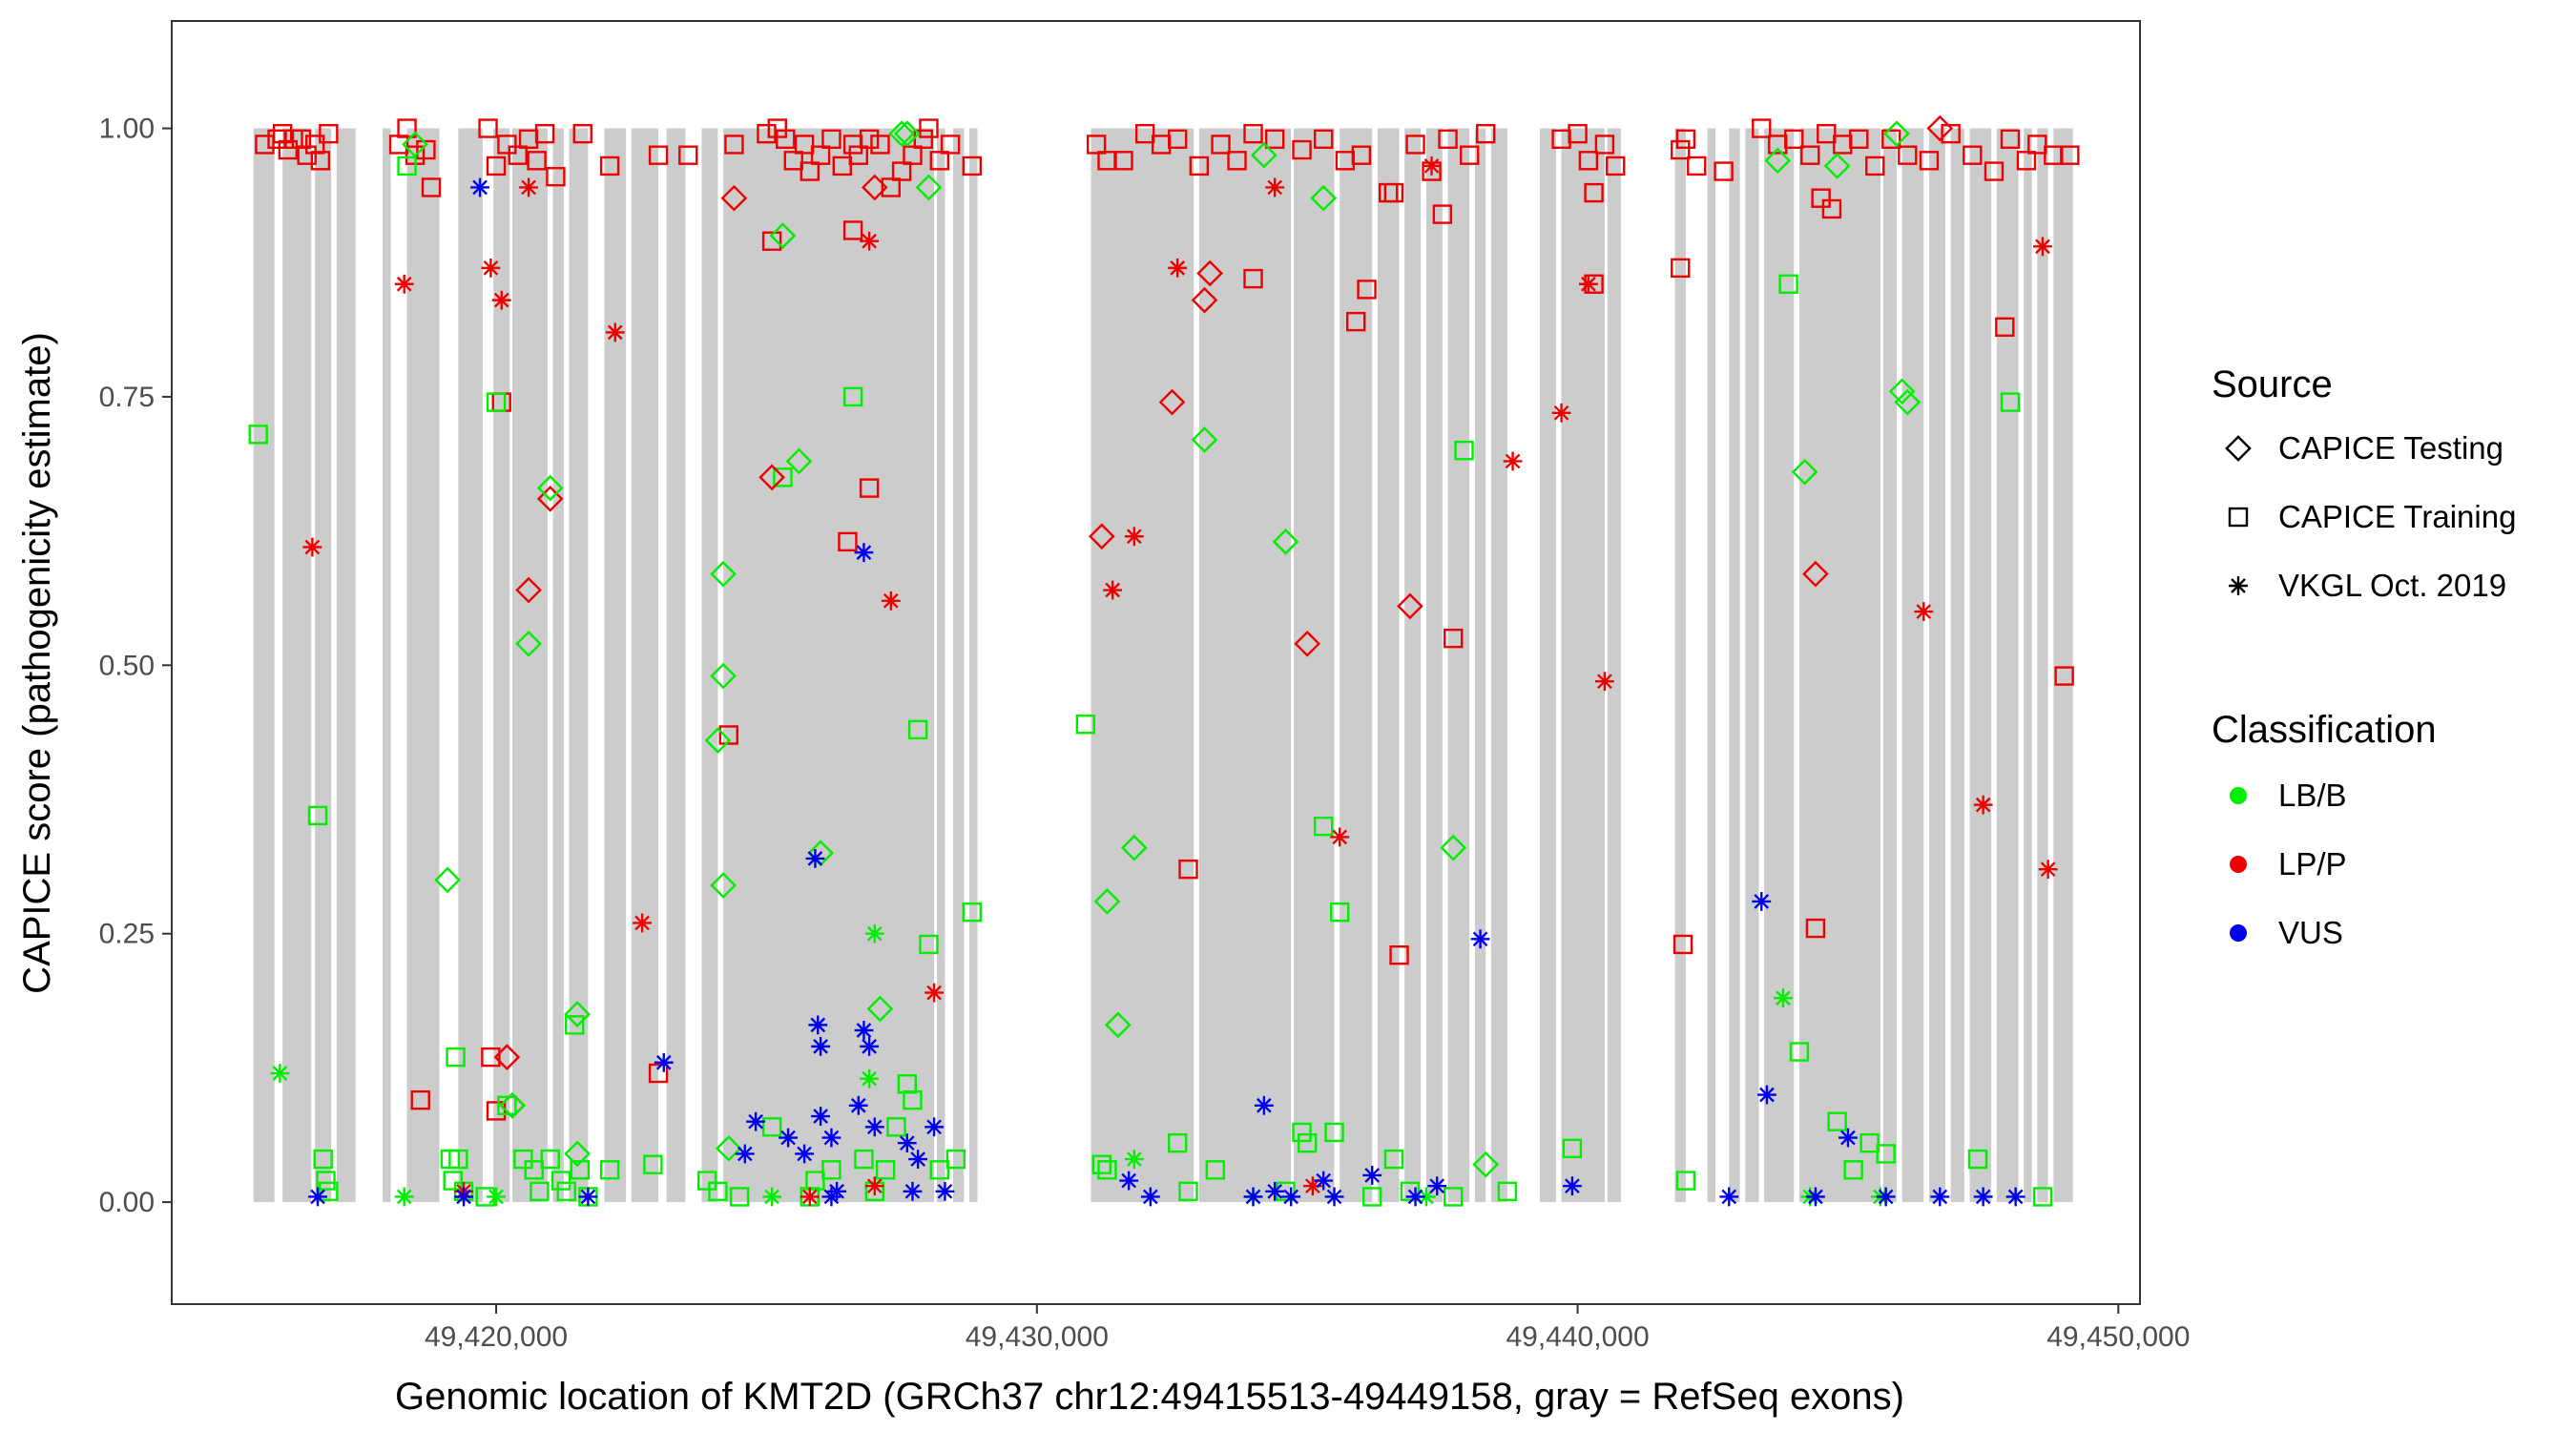 This screenshot has height=1431, width=2576. I want to click on legend-source-label: VKGL Oct. 2019, so click(2392, 585).